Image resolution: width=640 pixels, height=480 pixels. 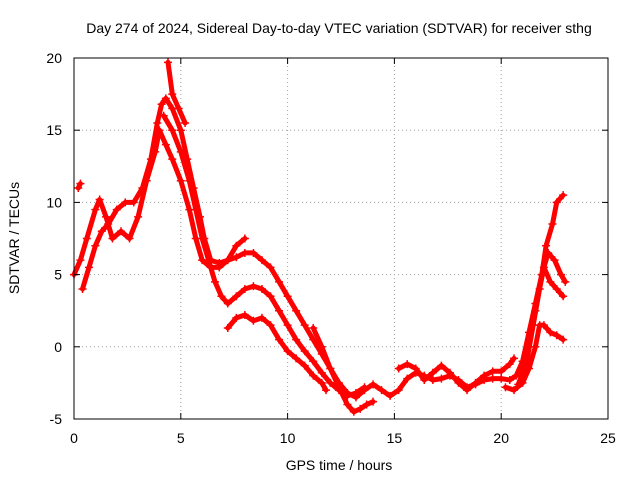 What do you see at coordinates (58, 347) in the screenshot?
I see `y-tick-label: 0` at bounding box center [58, 347].